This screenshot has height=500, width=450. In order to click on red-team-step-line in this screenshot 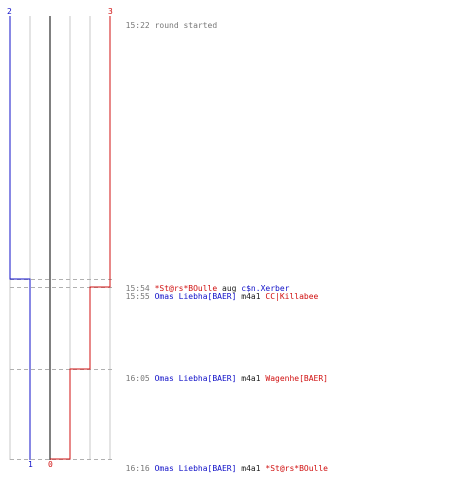, I will do `click(80, 238)`.